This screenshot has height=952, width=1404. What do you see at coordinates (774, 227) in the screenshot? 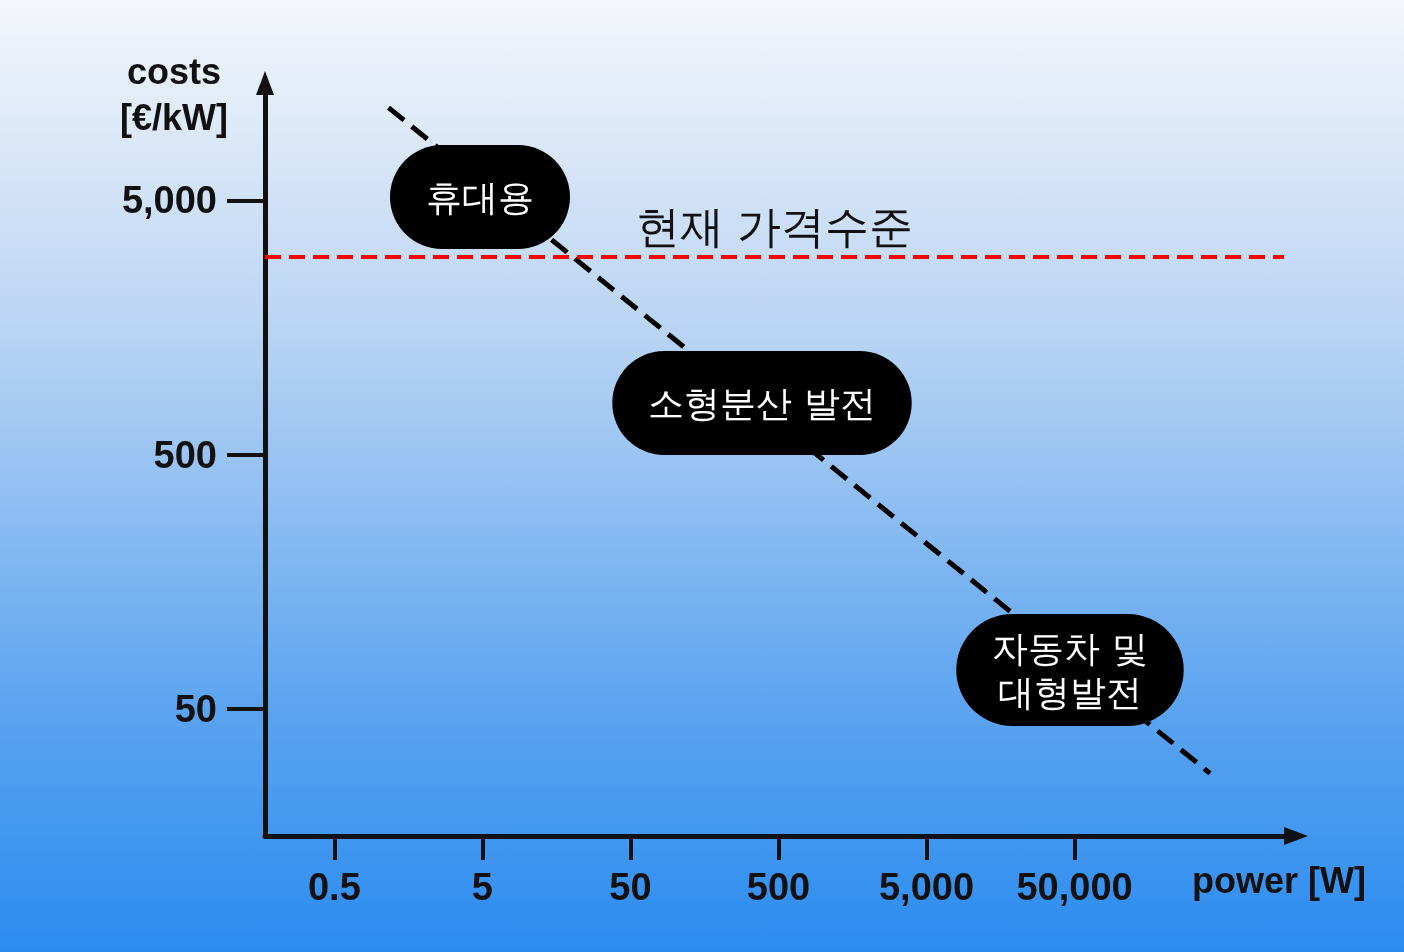
I see `ref-line-label: 현재 가격수준` at bounding box center [774, 227].